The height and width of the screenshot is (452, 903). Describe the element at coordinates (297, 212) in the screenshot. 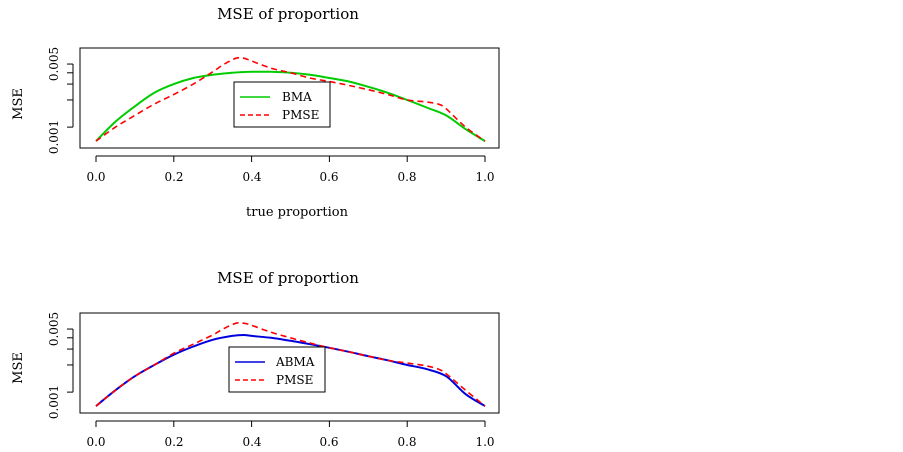

I see `x-axis-title: true proportion` at that location.